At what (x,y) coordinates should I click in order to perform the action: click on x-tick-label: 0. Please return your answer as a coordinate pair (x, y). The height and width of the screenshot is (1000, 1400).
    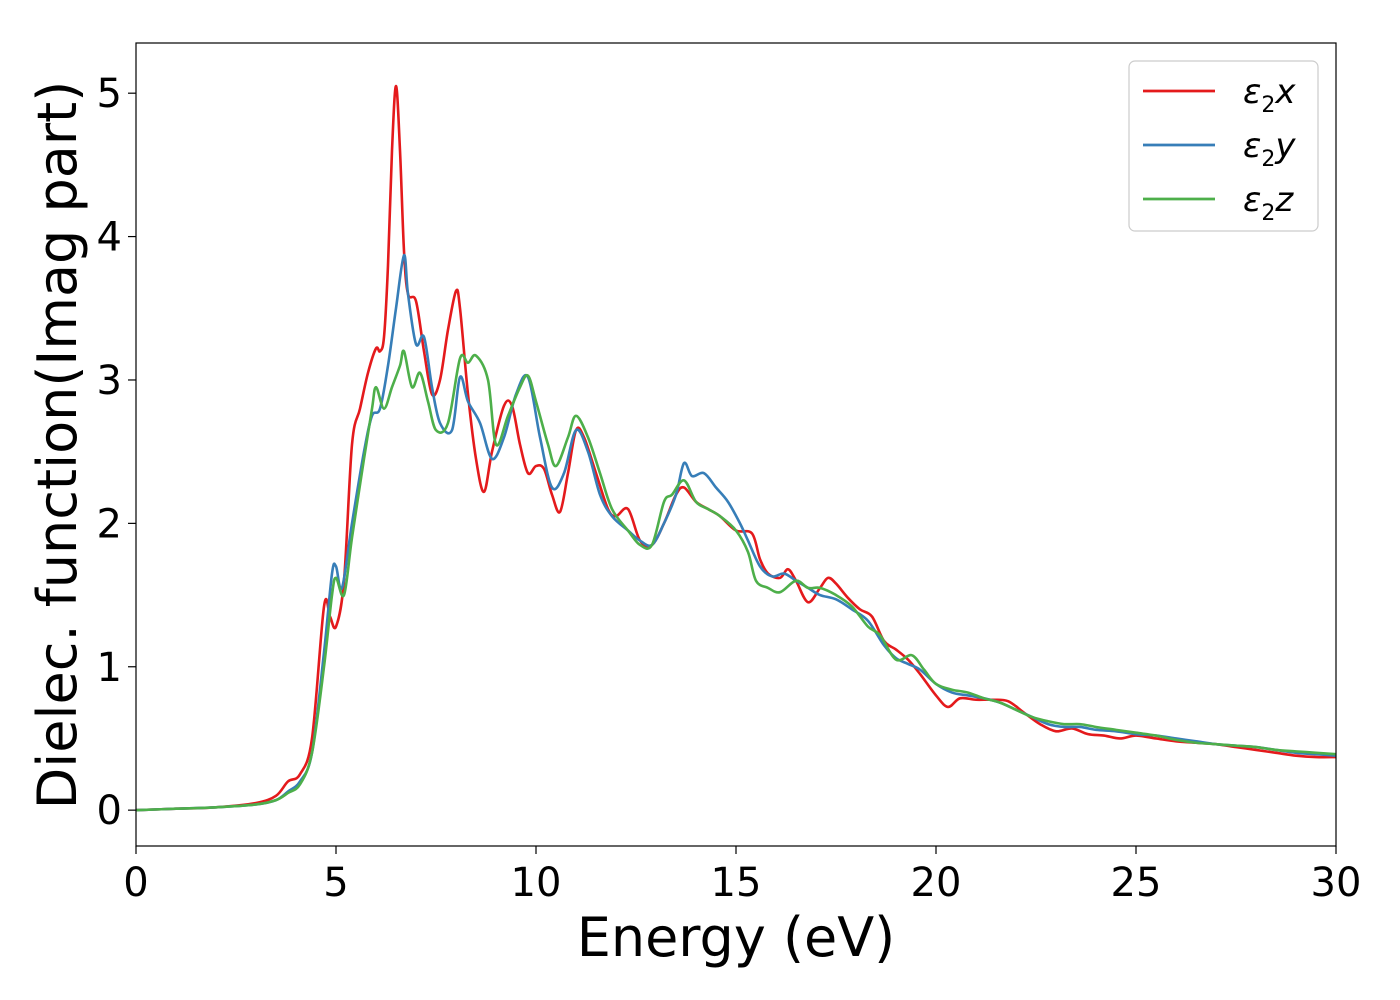
    Looking at the image, I should click on (135, 883).